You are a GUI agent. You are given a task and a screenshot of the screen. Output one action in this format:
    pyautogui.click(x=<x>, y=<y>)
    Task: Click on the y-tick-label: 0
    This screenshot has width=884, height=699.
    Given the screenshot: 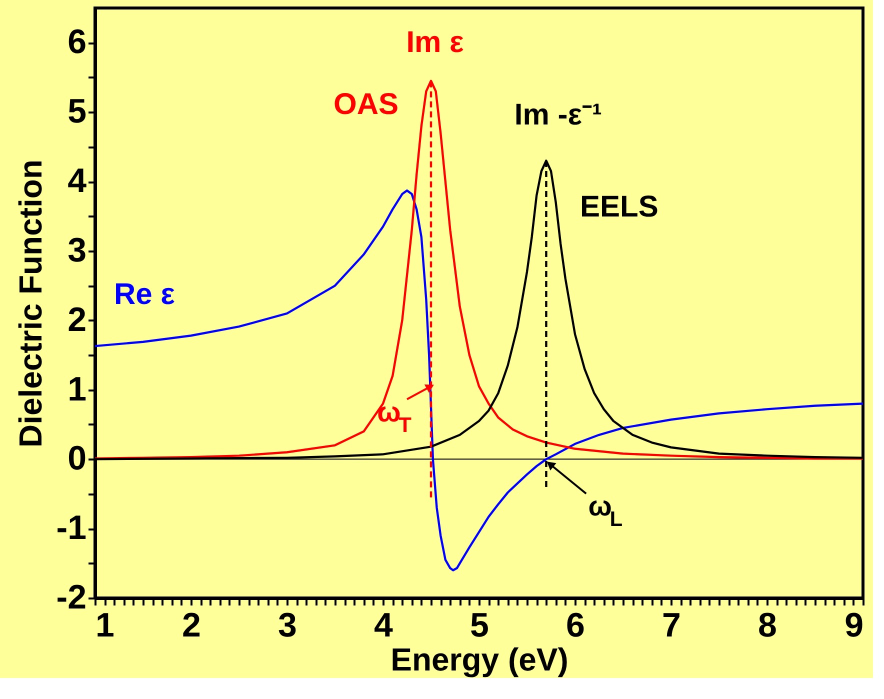 What is the action you would take?
    pyautogui.click(x=77, y=459)
    